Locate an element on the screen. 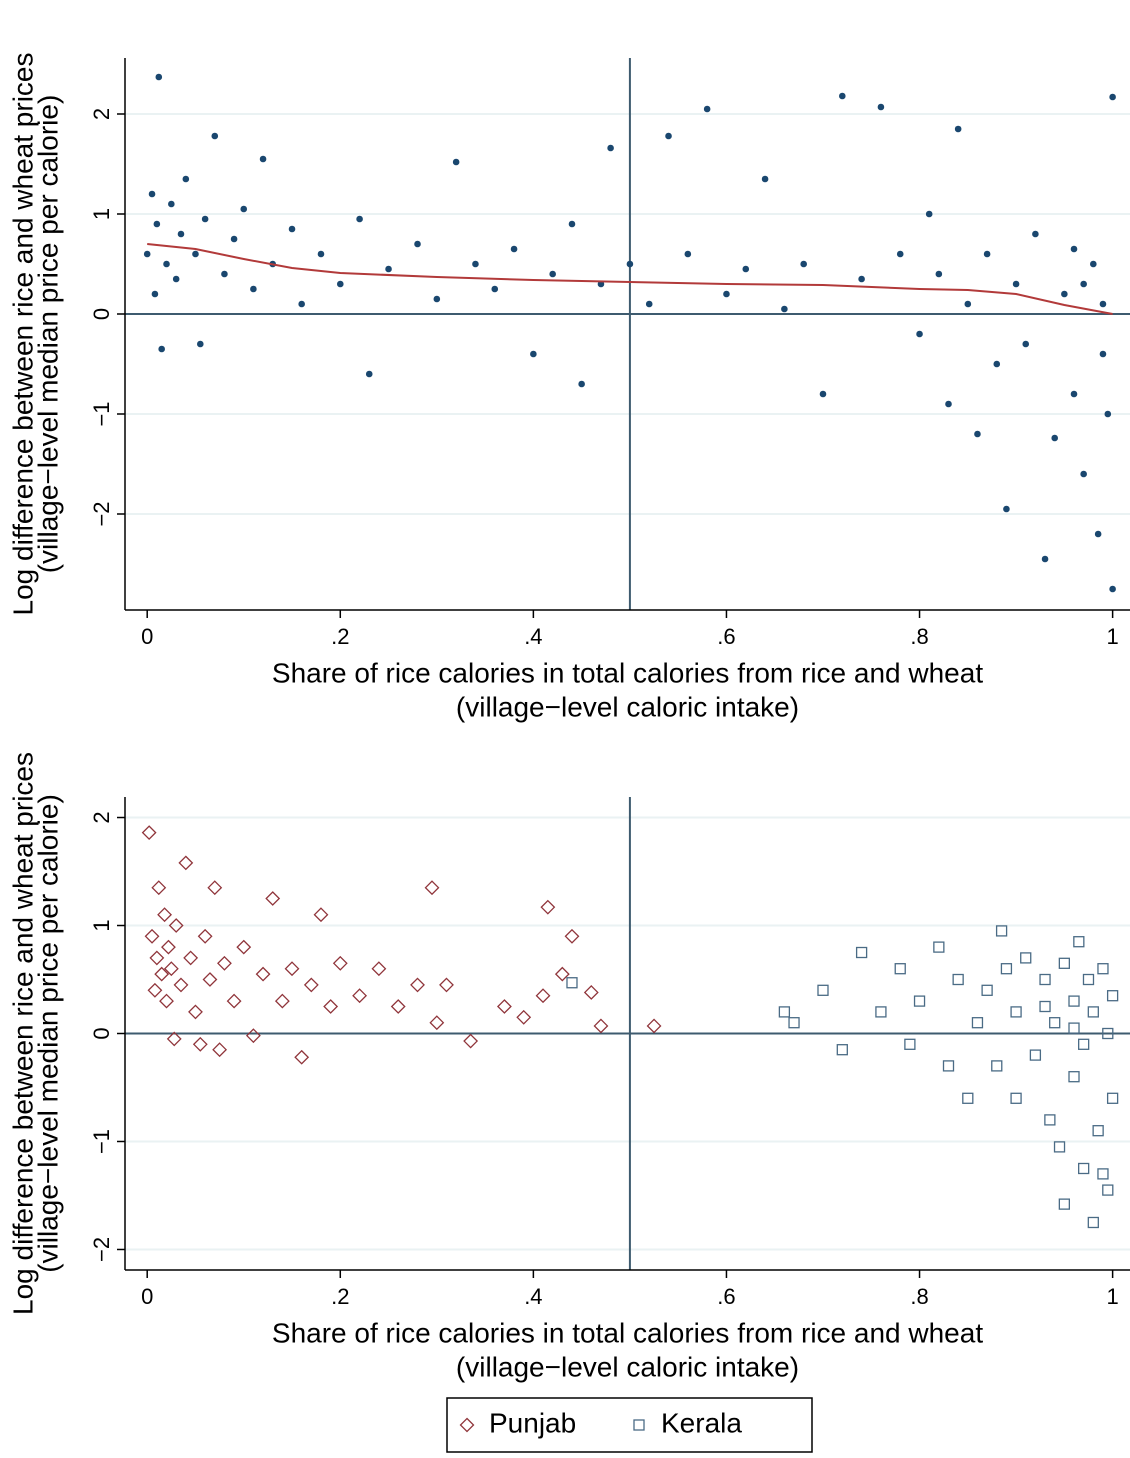 Image resolution: width=1130 pixels, height=1458 pixels. legend-label: Punjab is located at coordinates (532, 1422).